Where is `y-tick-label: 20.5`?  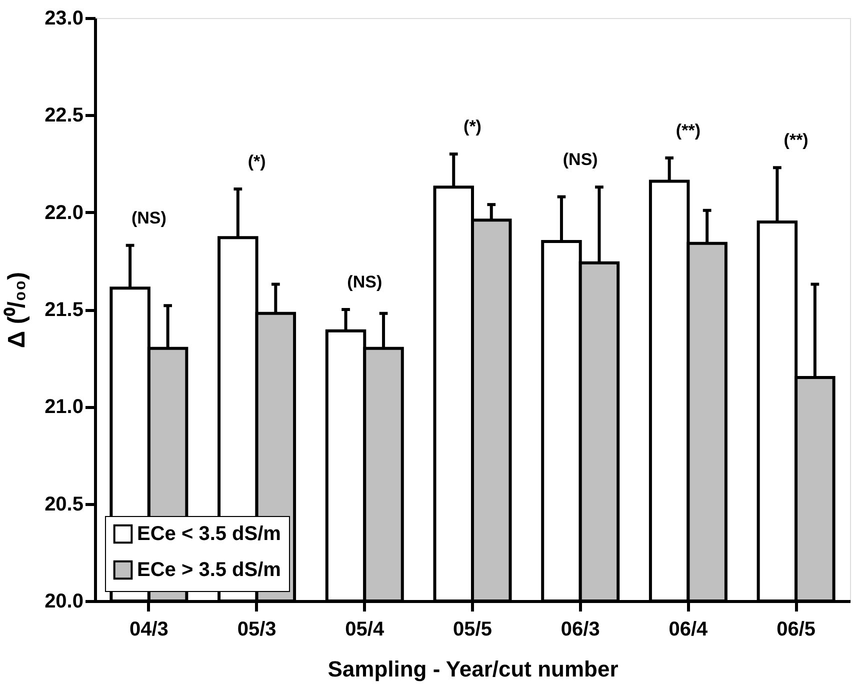 y-tick-label: 20.5 is located at coordinates (64, 504).